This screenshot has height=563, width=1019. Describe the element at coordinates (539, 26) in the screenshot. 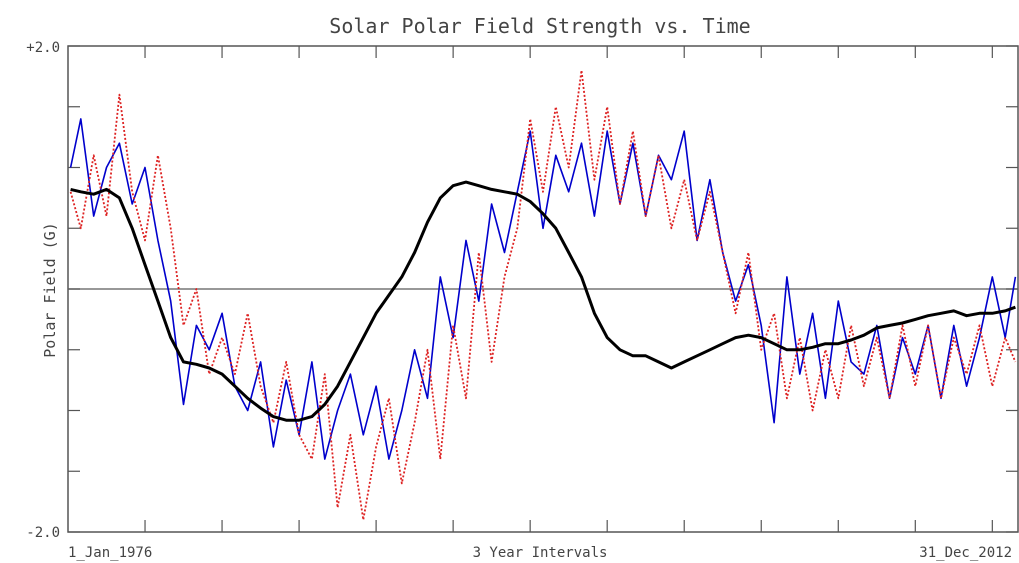

I see `chart-title: Solar Polar Field Strength vs. Time` at that location.